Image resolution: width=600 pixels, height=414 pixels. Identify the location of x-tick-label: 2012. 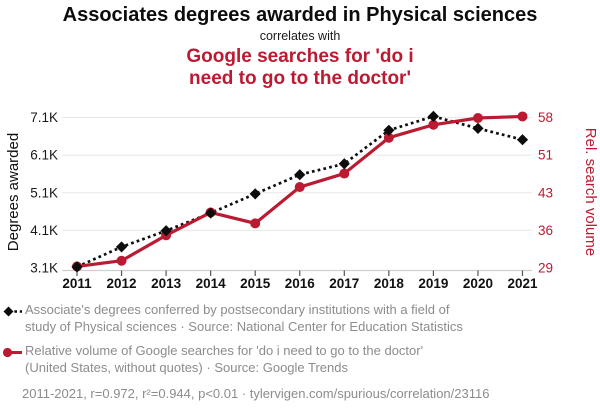
(122, 283).